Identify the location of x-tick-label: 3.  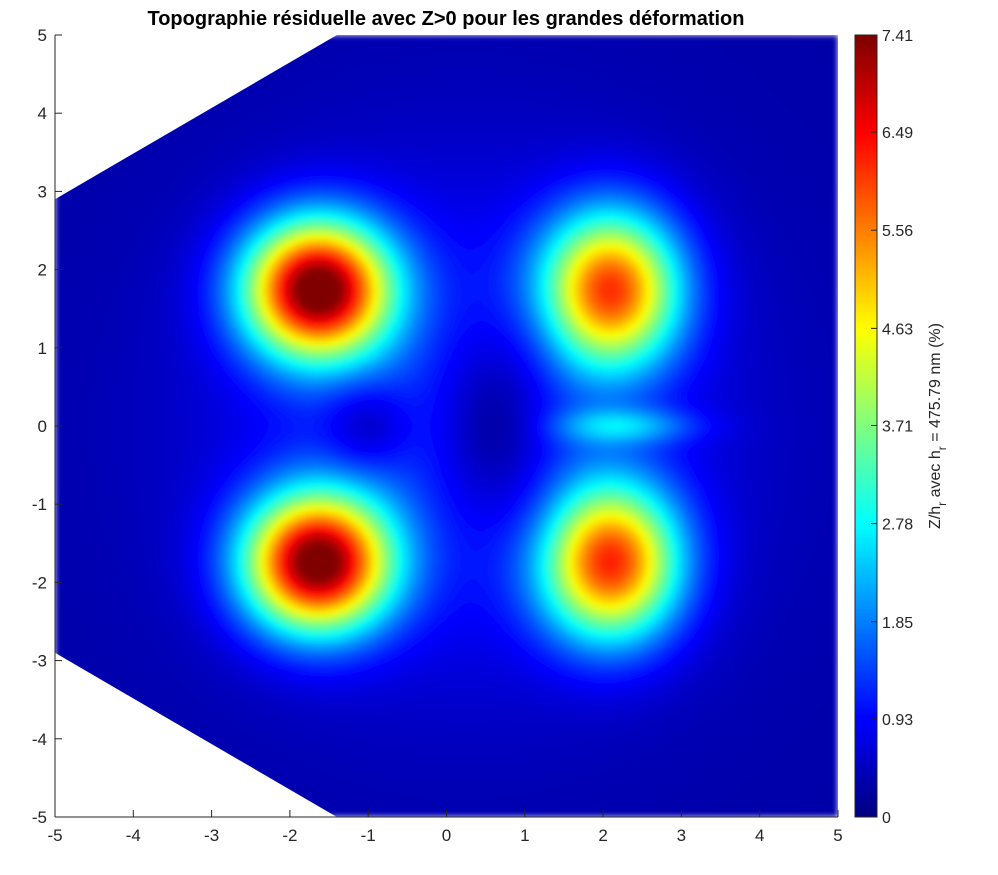
(681, 835).